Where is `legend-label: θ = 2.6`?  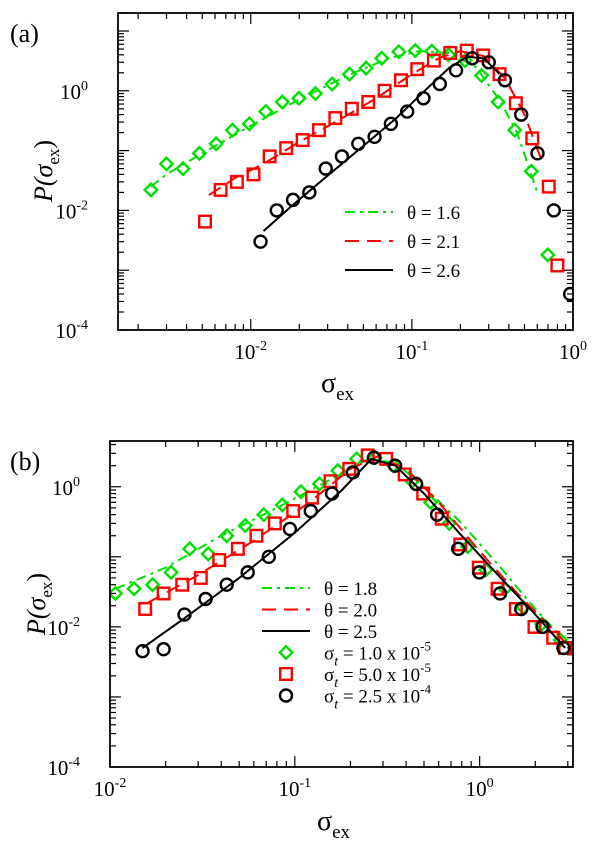
legend-label: θ = 2.6 is located at coordinates (433, 271).